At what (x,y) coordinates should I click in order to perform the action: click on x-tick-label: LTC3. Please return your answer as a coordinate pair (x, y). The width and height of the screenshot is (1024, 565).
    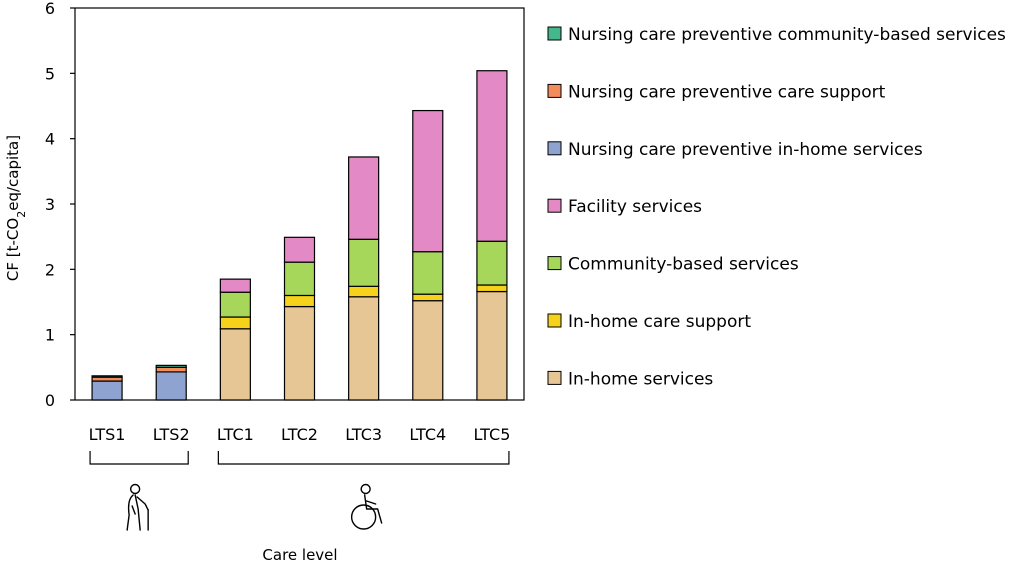
    Looking at the image, I should click on (363, 434).